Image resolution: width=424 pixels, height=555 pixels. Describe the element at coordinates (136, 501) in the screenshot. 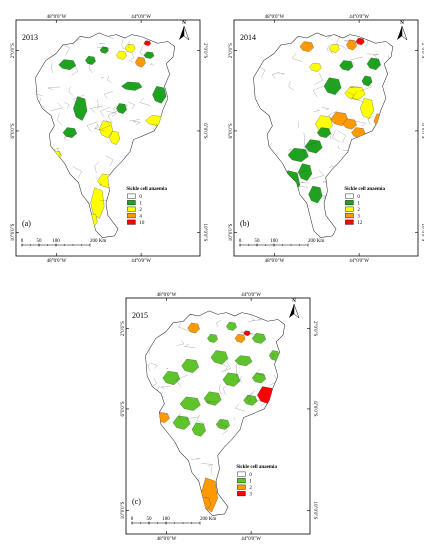

I see `panel-label: (c)` at that location.